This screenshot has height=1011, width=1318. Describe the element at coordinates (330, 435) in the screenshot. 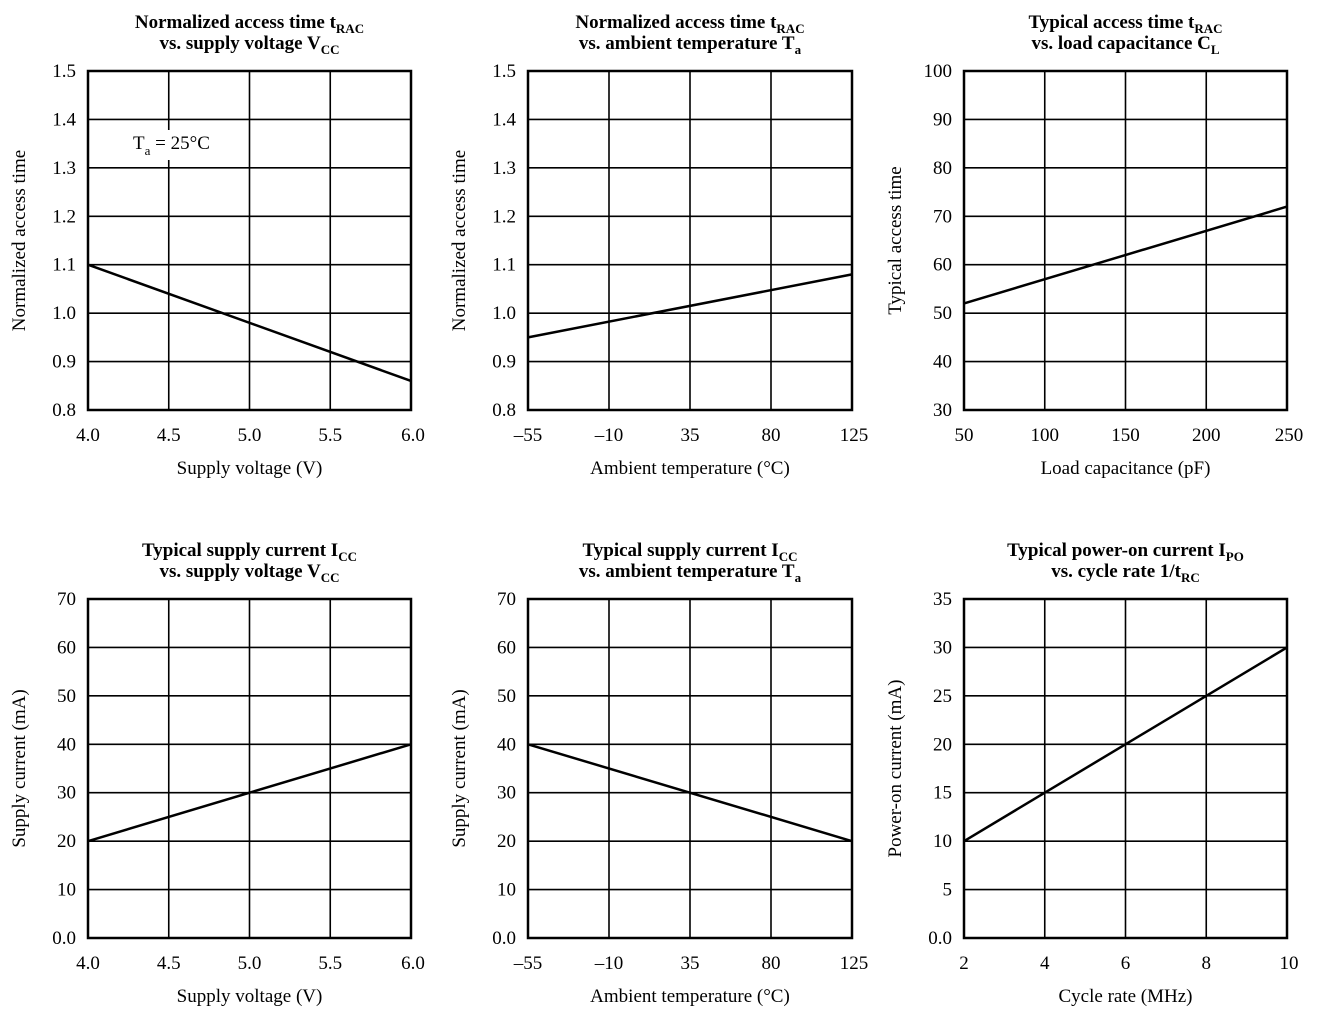

I see `x-tick-label: 5.5` at that location.